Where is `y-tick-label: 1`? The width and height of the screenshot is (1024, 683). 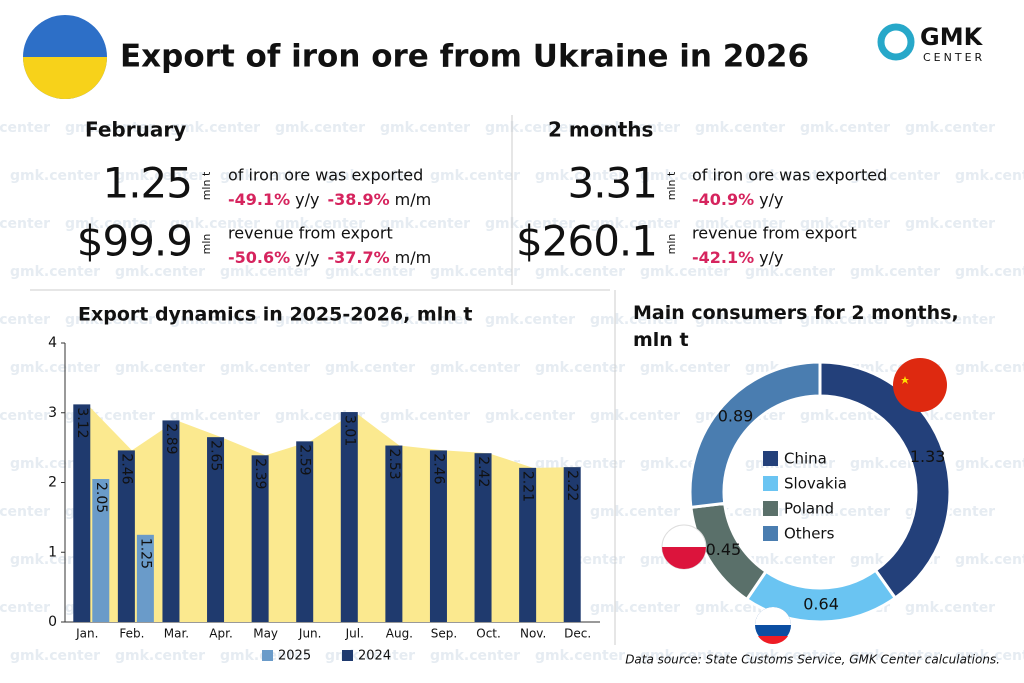 y-tick-label: 1 is located at coordinates (52, 552).